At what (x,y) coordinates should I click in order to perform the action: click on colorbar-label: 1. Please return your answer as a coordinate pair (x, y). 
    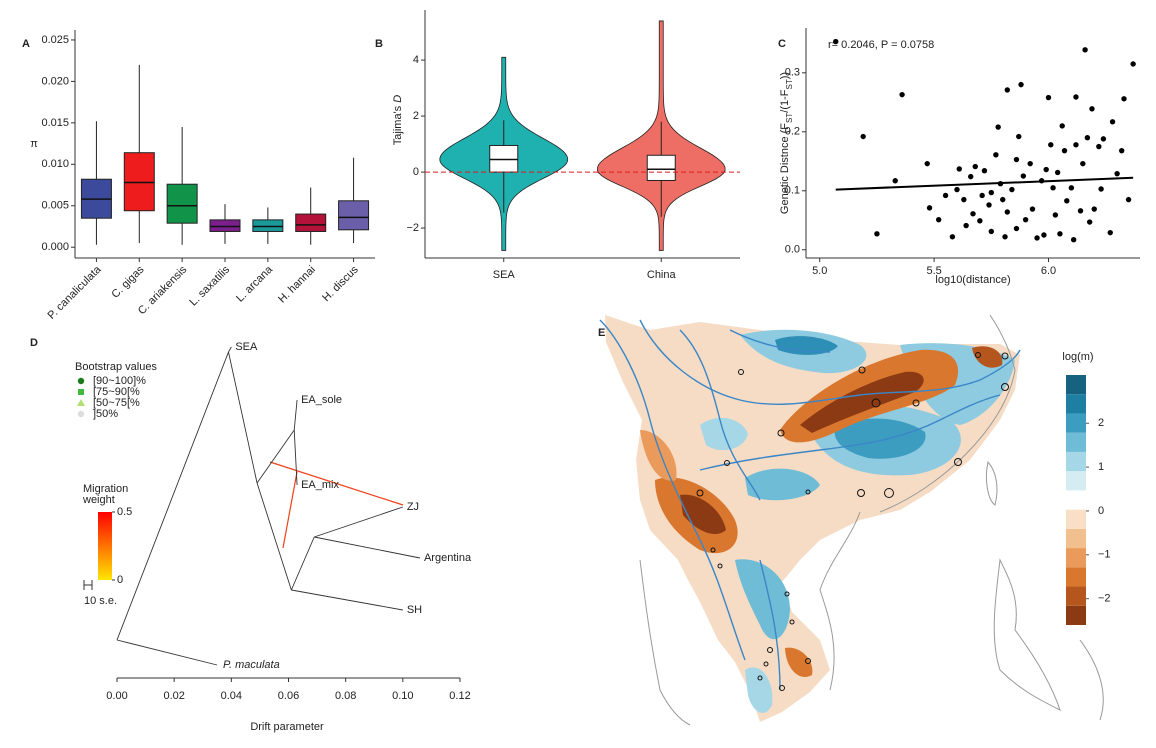
    Looking at the image, I should click on (1101, 467).